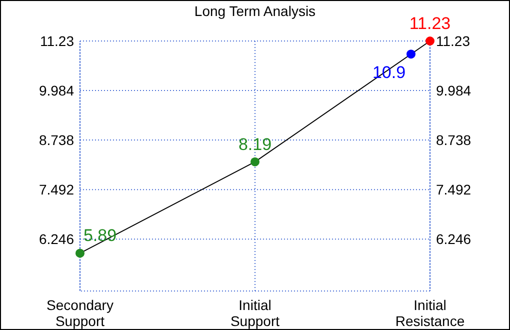 The image size is (510, 330). Describe the element at coordinates (430, 313) in the screenshot. I see `x-tick-label: Initial Resistance` at that location.